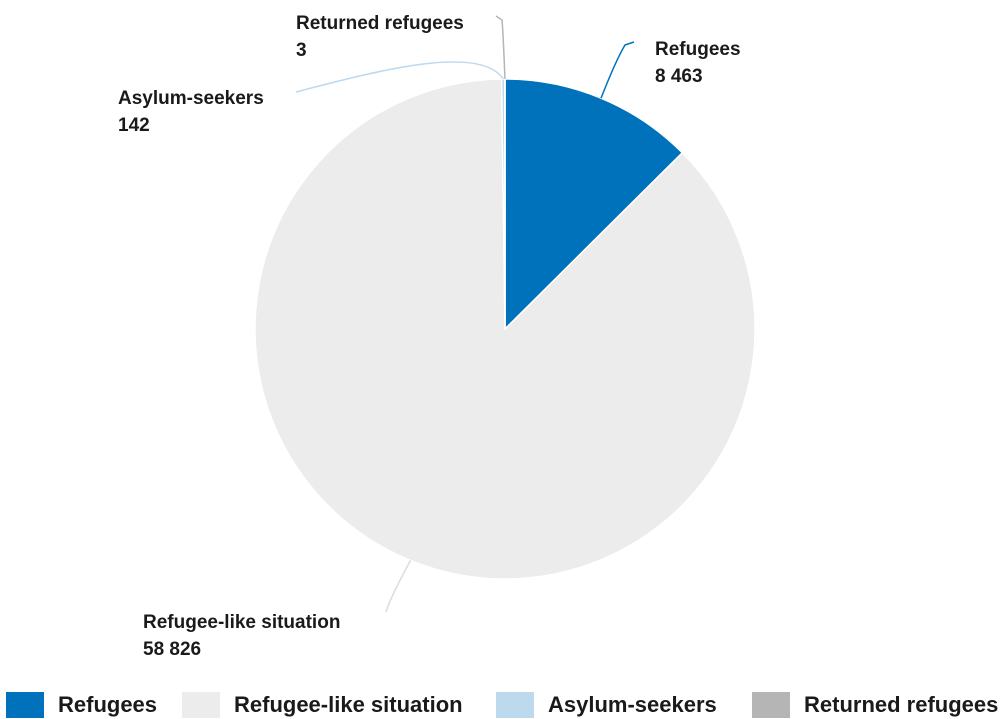  What do you see at coordinates (191, 98) in the screenshot?
I see `slice-label-asylum-seekers-name: Asylum-seekers` at bounding box center [191, 98].